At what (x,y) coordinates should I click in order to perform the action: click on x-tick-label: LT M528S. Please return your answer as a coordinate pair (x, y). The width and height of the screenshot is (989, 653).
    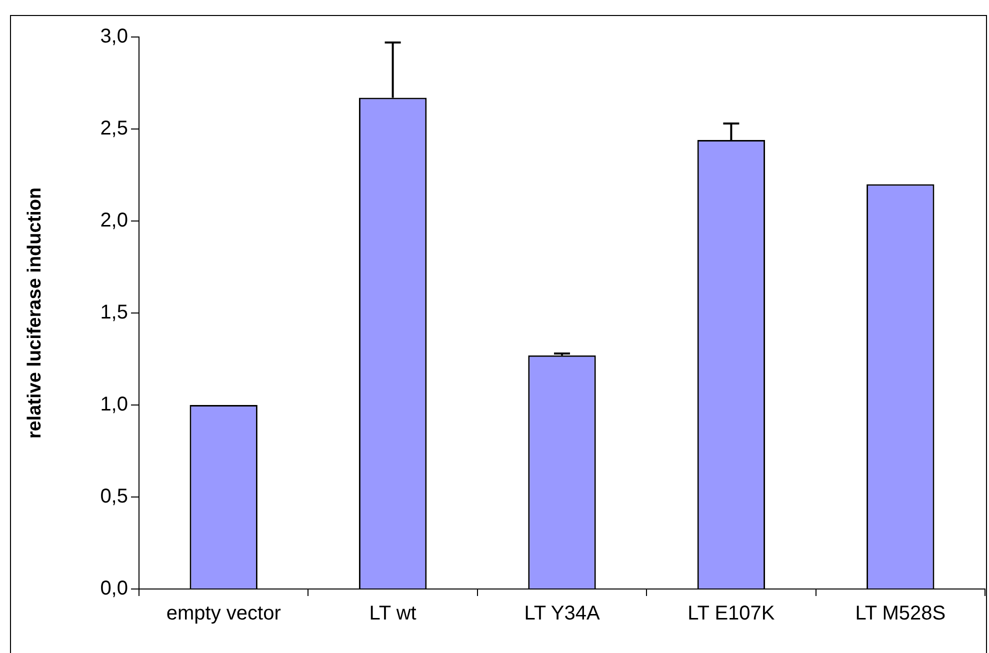
    Looking at the image, I should click on (900, 613).